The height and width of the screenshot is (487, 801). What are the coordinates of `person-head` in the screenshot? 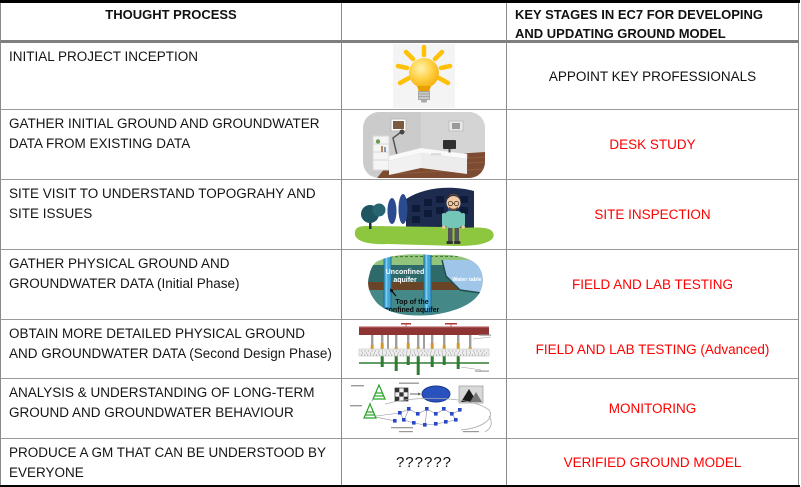 It's located at (453, 202).